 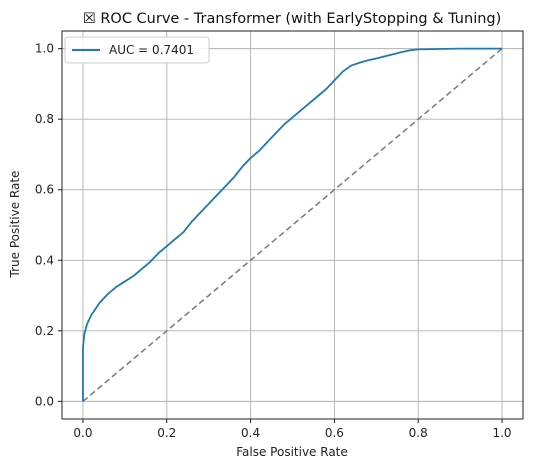 I want to click on y-tick-label: 0.4, so click(x=44, y=260).